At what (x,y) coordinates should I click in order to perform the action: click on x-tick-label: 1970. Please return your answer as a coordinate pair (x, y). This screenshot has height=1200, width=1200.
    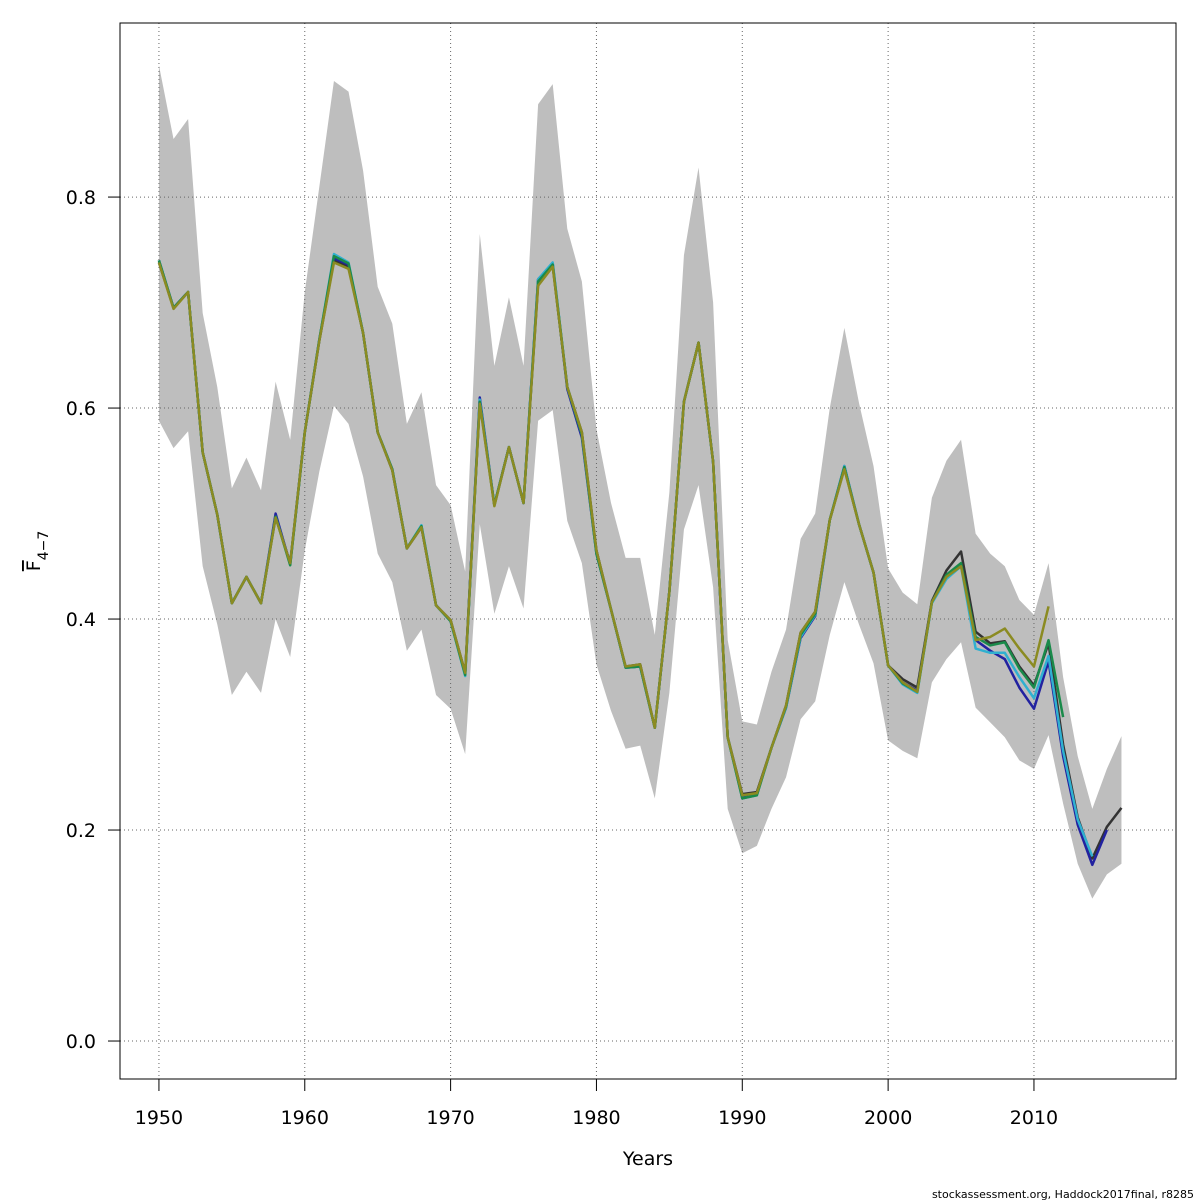
    Looking at the image, I should click on (450, 1118).